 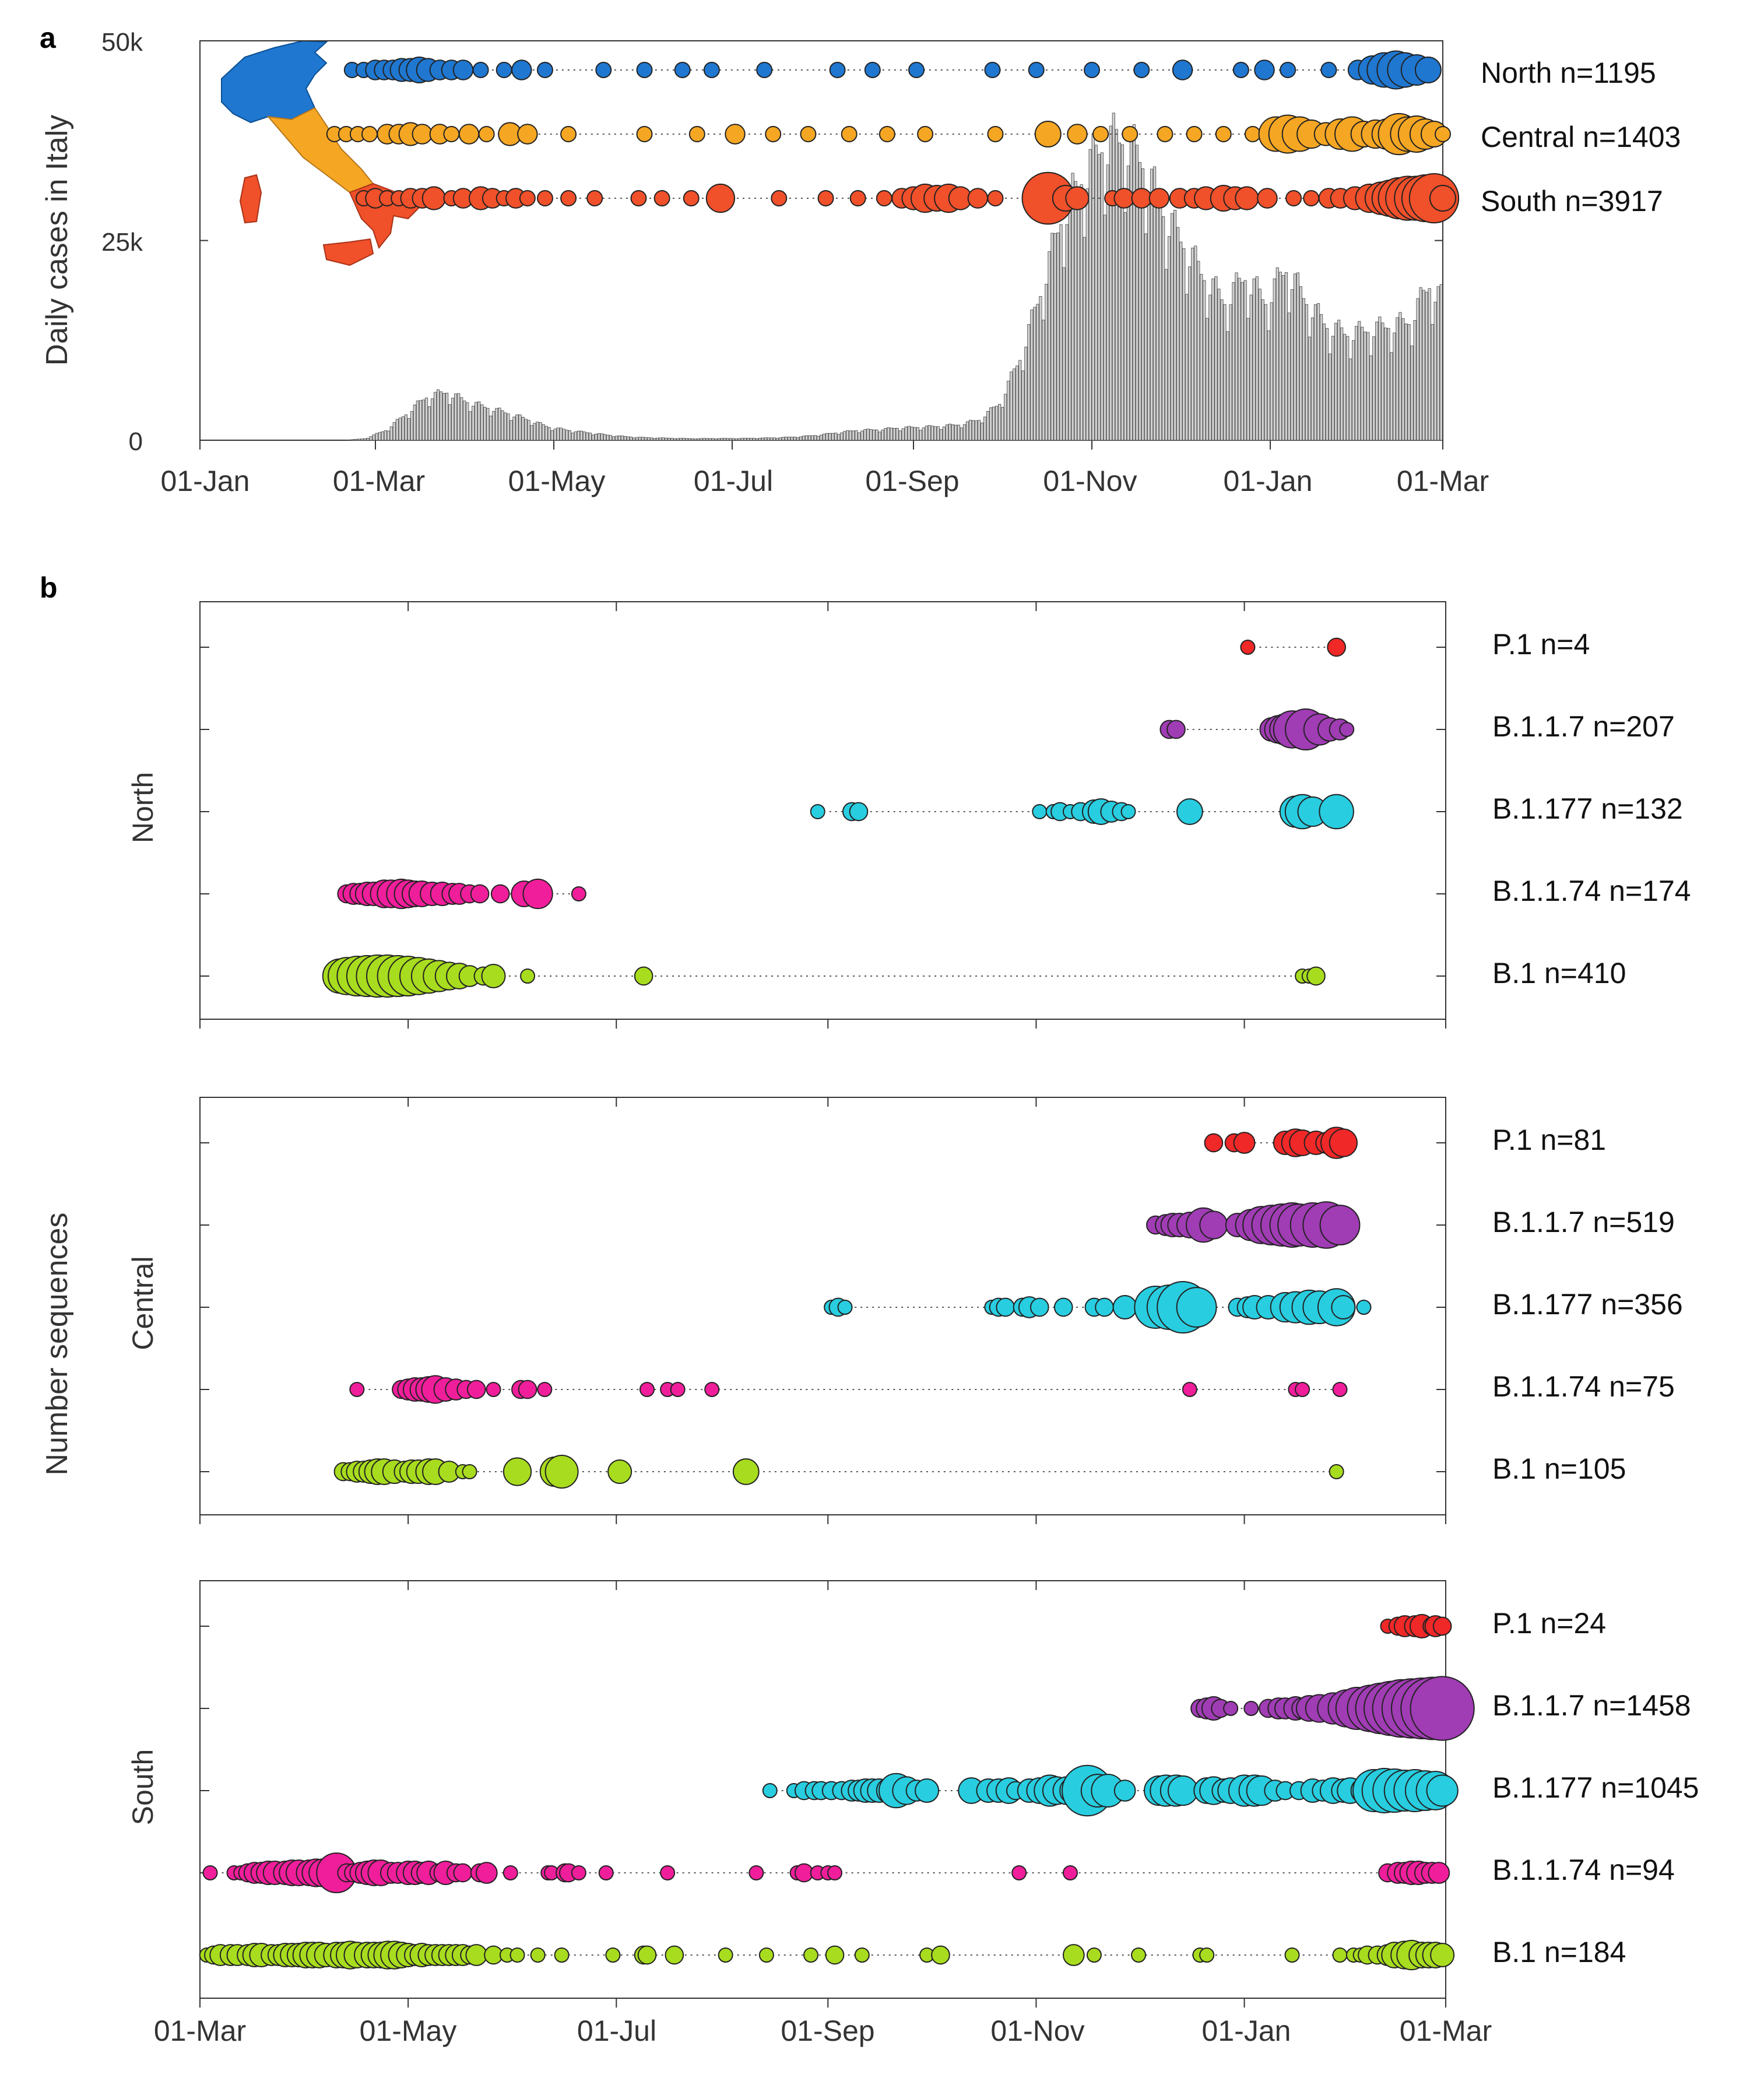 I want to click on region-name-north: North, so click(x=143, y=807).